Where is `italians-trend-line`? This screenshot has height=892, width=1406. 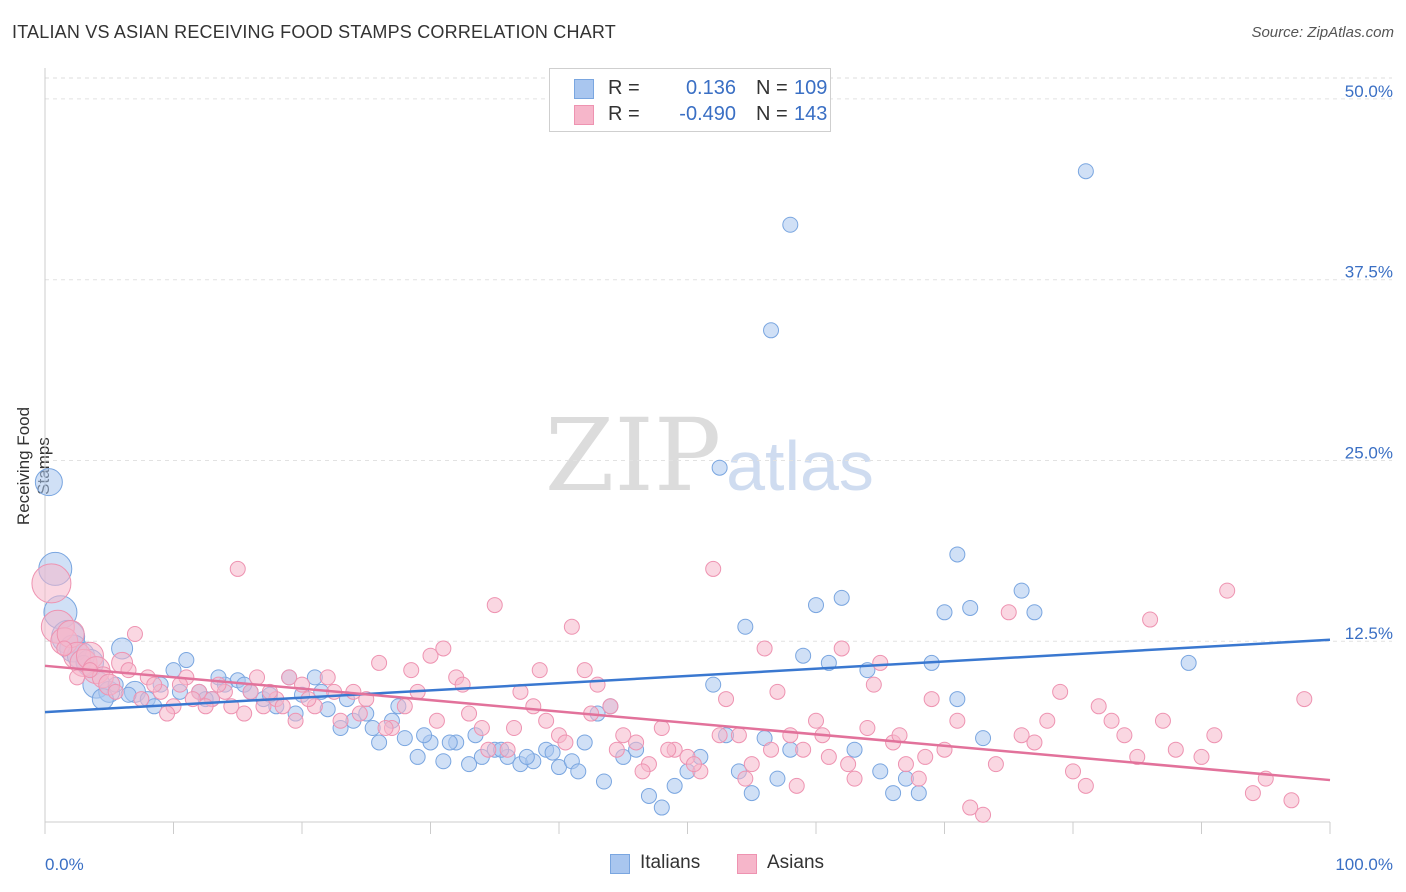
italians-trend-line is located at coordinates (687, 676).